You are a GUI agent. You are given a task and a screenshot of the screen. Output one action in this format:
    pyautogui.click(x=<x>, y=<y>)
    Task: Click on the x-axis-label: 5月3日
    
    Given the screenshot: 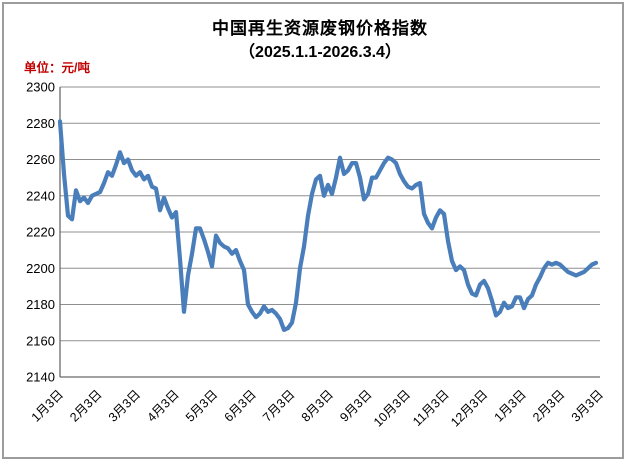 What is the action you would take?
    pyautogui.click(x=201, y=405)
    